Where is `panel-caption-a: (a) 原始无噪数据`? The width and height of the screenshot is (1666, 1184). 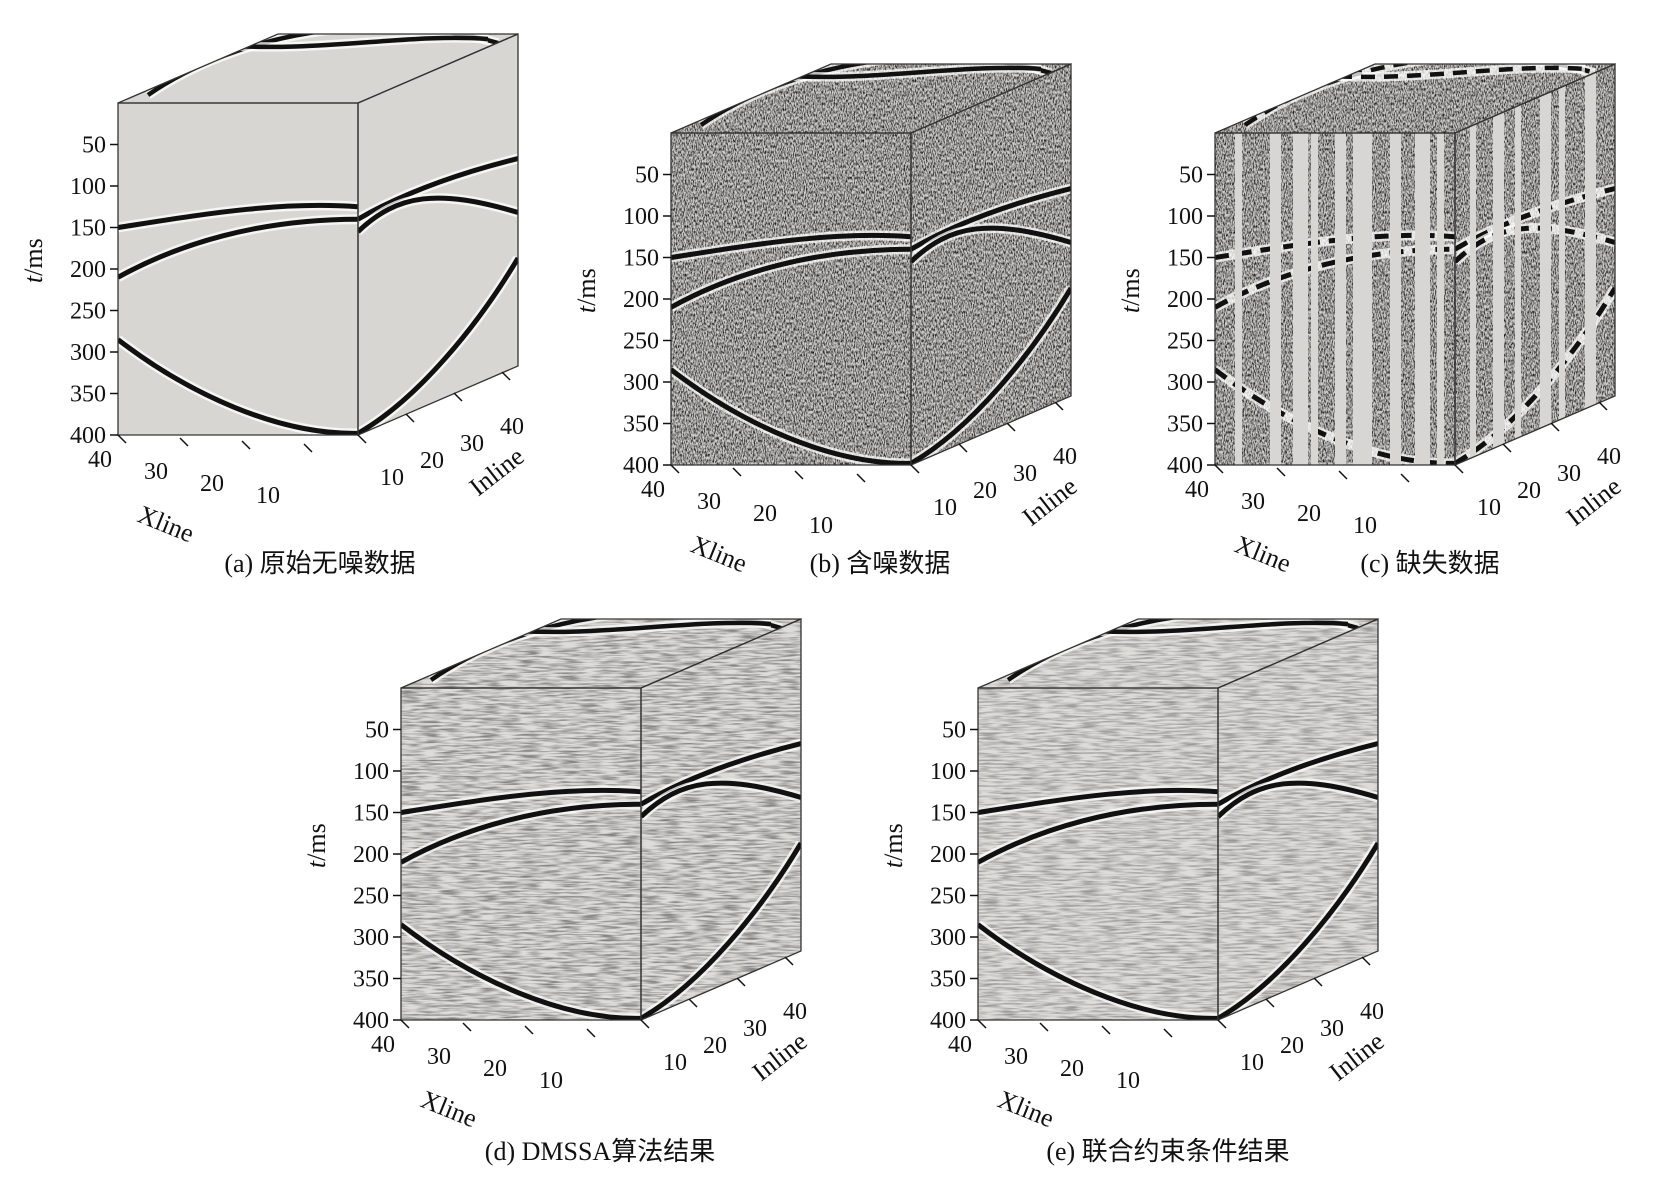
panel-caption-a: (a) 原始无噪数据 is located at coordinates (319, 563).